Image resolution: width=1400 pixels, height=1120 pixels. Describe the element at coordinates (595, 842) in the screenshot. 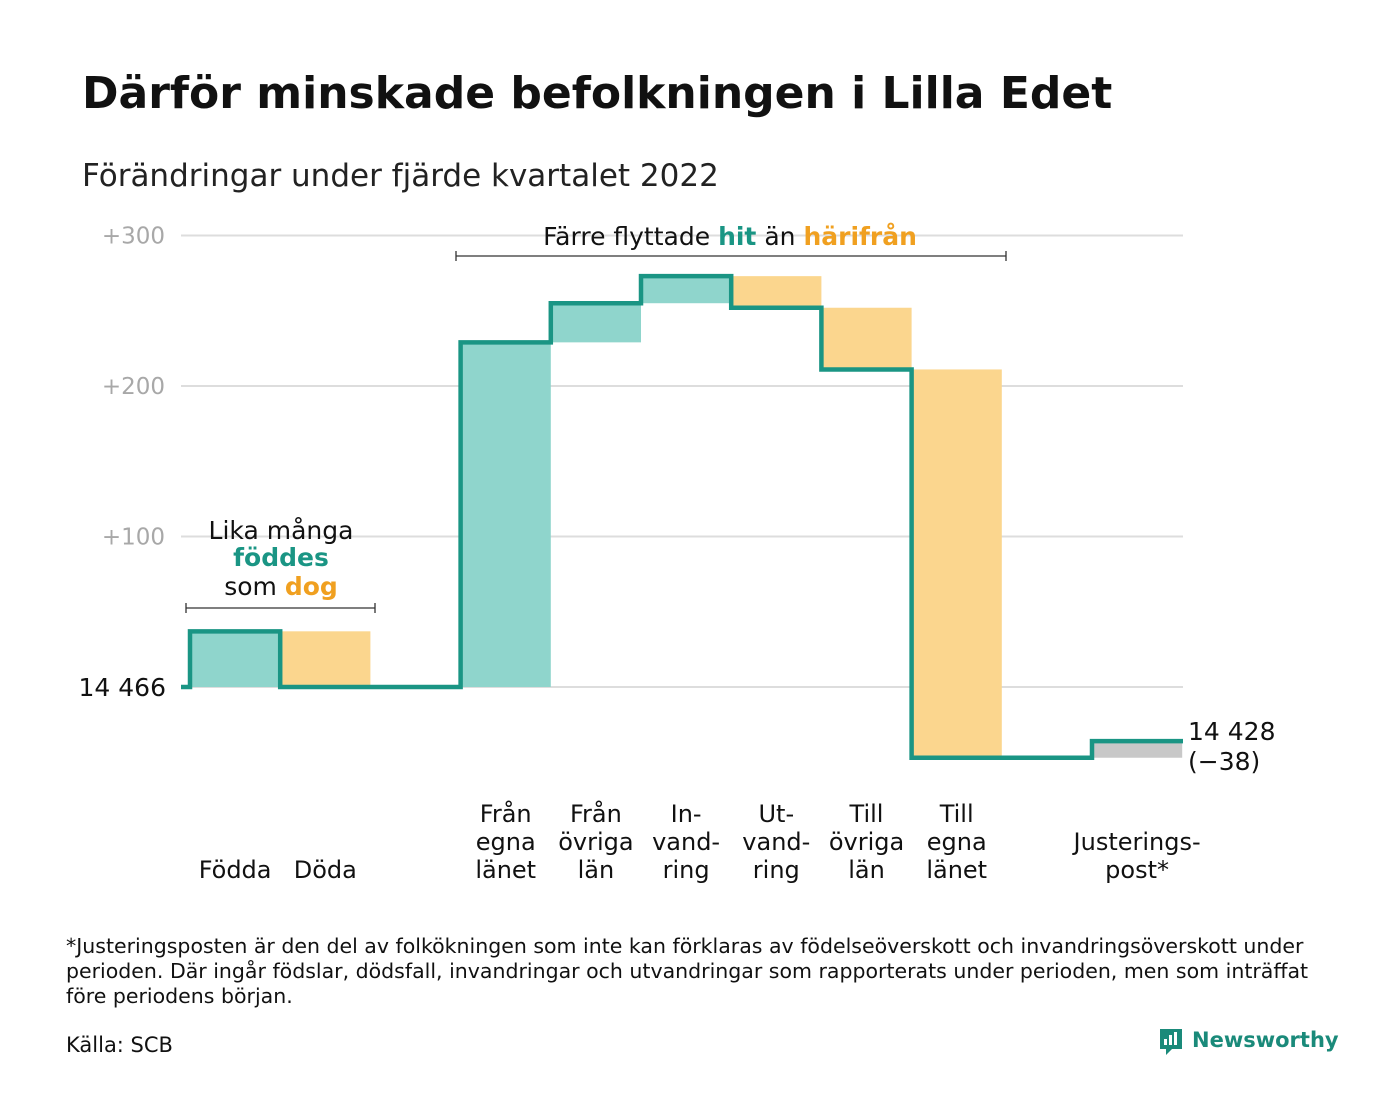

I see `category-label-4-1: övriga` at that location.